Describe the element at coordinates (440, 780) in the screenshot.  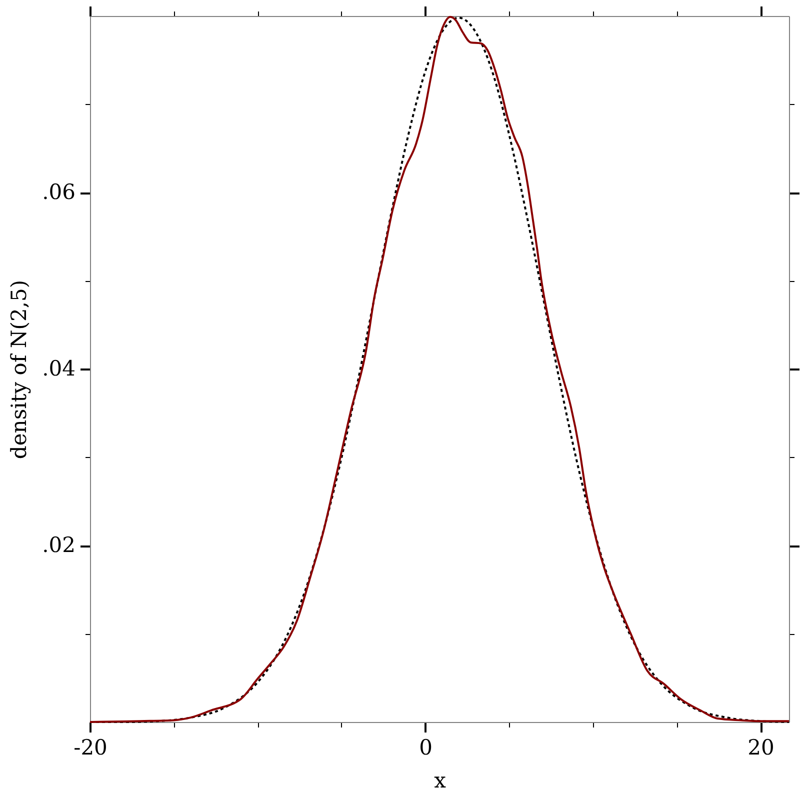
I see `x-axis-title: x` at that location.